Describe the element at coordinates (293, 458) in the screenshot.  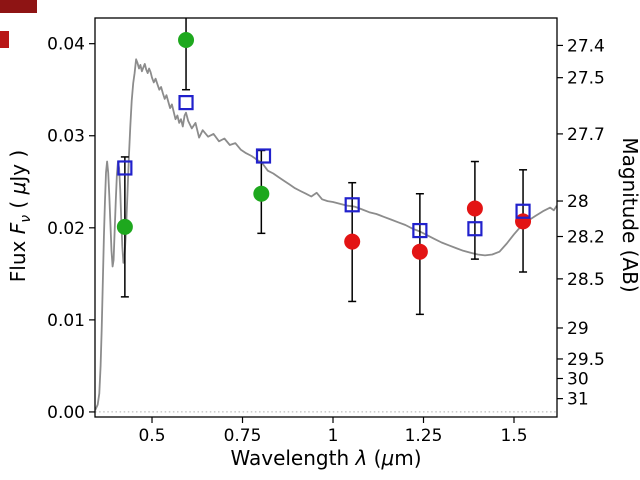
I see `x-axis-label-text: Wavelength` at that location.